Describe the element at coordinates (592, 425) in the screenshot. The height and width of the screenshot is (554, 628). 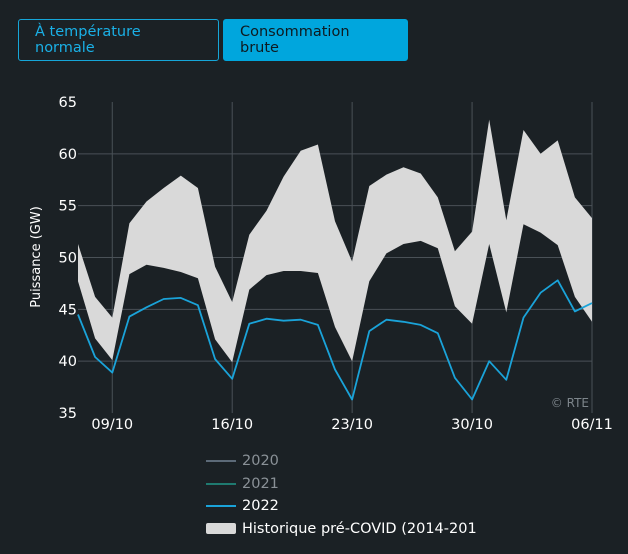
I see `x-tick-label: 06/11` at that location.